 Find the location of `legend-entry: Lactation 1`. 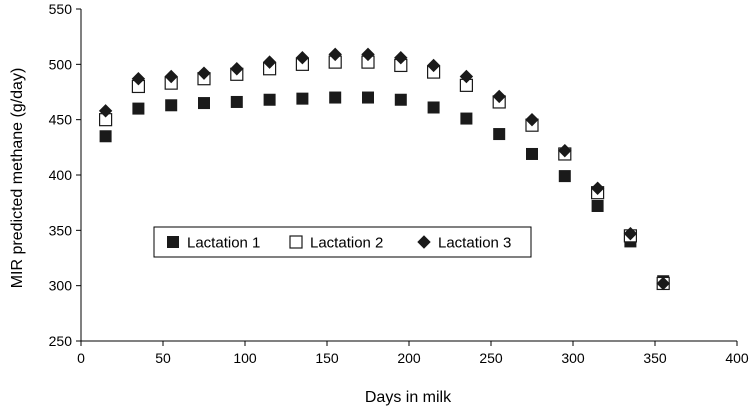

legend-entry: Lactation 1 is located at coordinates (213, 243).